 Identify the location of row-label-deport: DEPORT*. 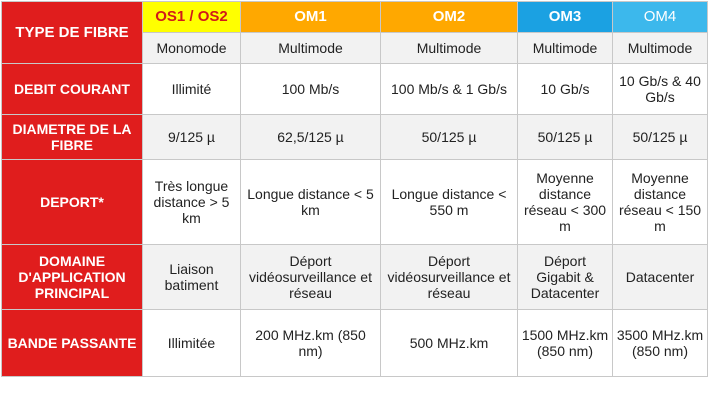
(72, 202).